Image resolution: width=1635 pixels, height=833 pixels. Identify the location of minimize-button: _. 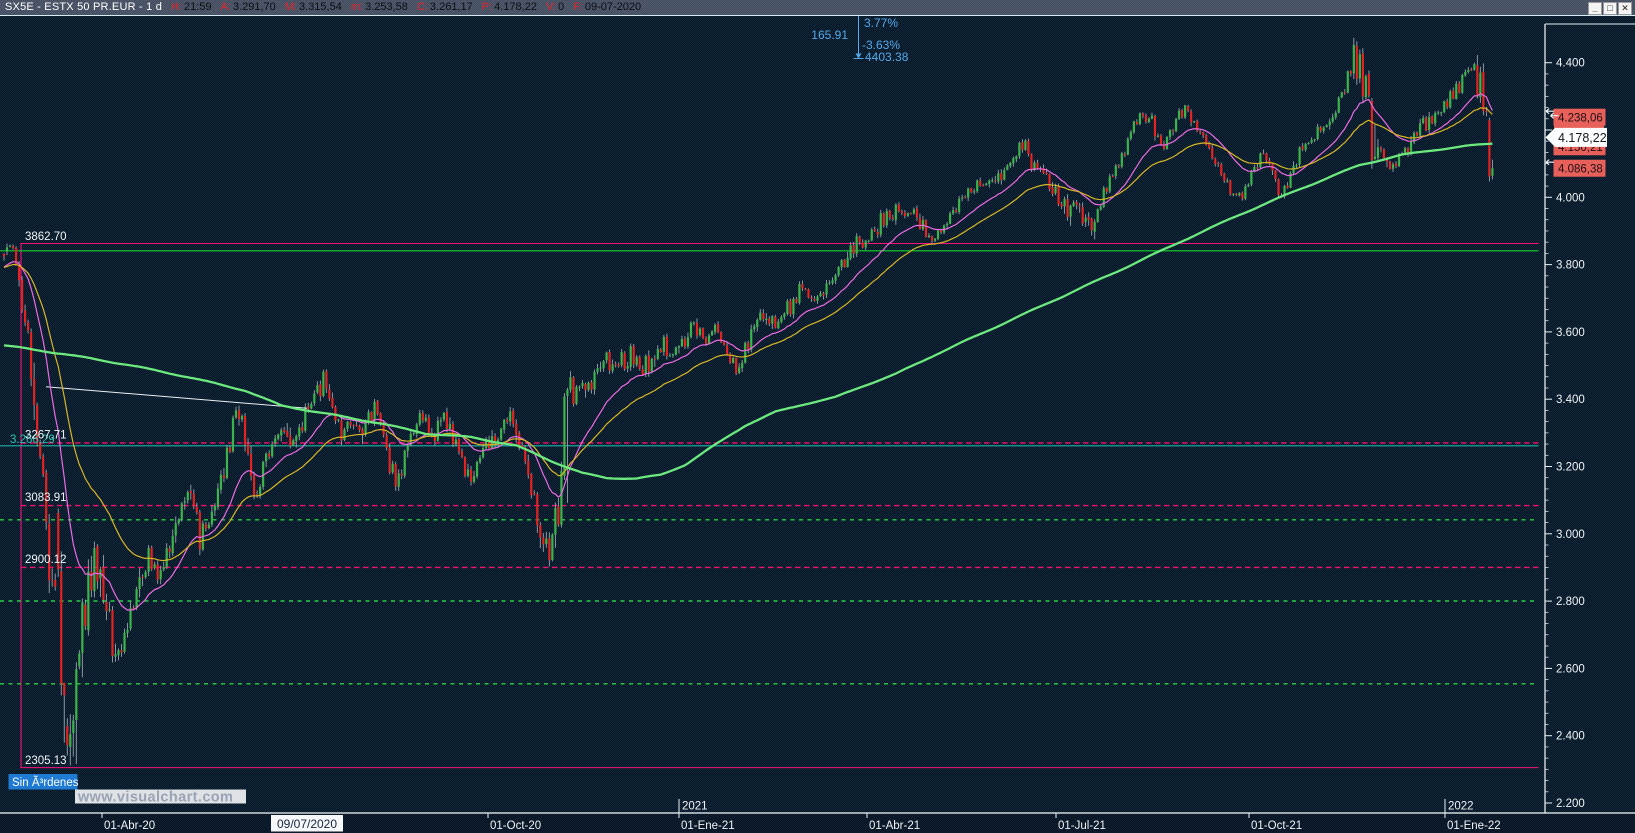
(1595, 8).